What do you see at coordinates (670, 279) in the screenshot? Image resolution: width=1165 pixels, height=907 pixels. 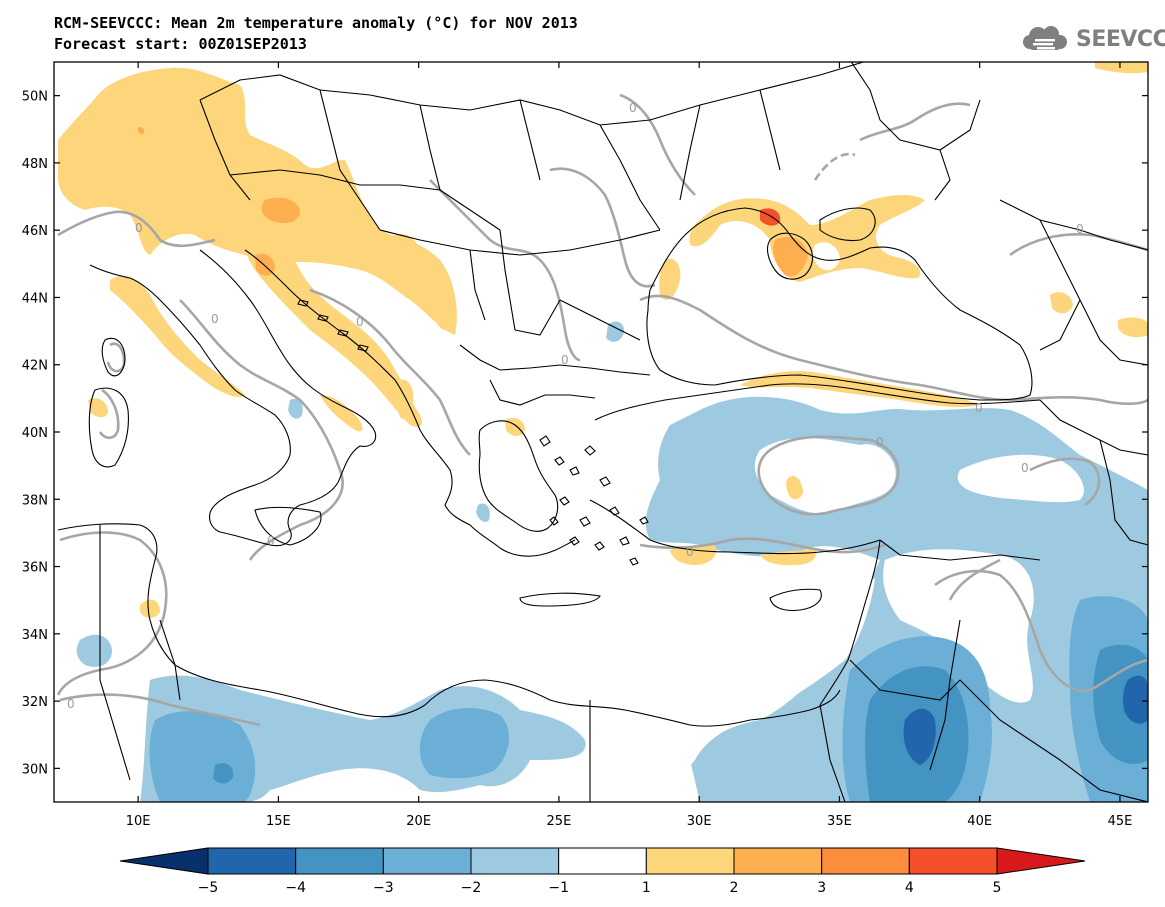 I see `west-black-sea-warm` at bounding box center [670, 279].